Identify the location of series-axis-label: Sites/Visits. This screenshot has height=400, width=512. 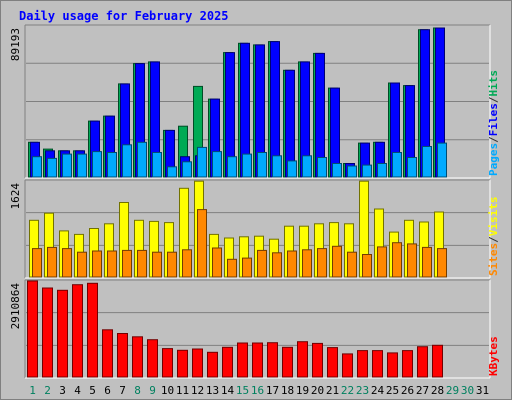
(493, 237).